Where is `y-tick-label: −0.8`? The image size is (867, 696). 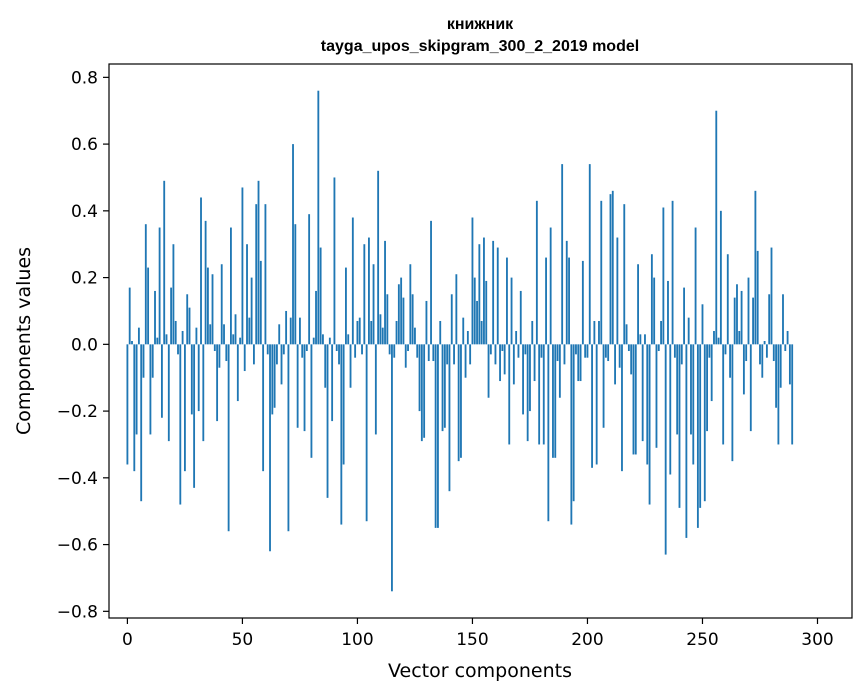
y-tick-label: −0.8 is located at coordinates (77, 612).